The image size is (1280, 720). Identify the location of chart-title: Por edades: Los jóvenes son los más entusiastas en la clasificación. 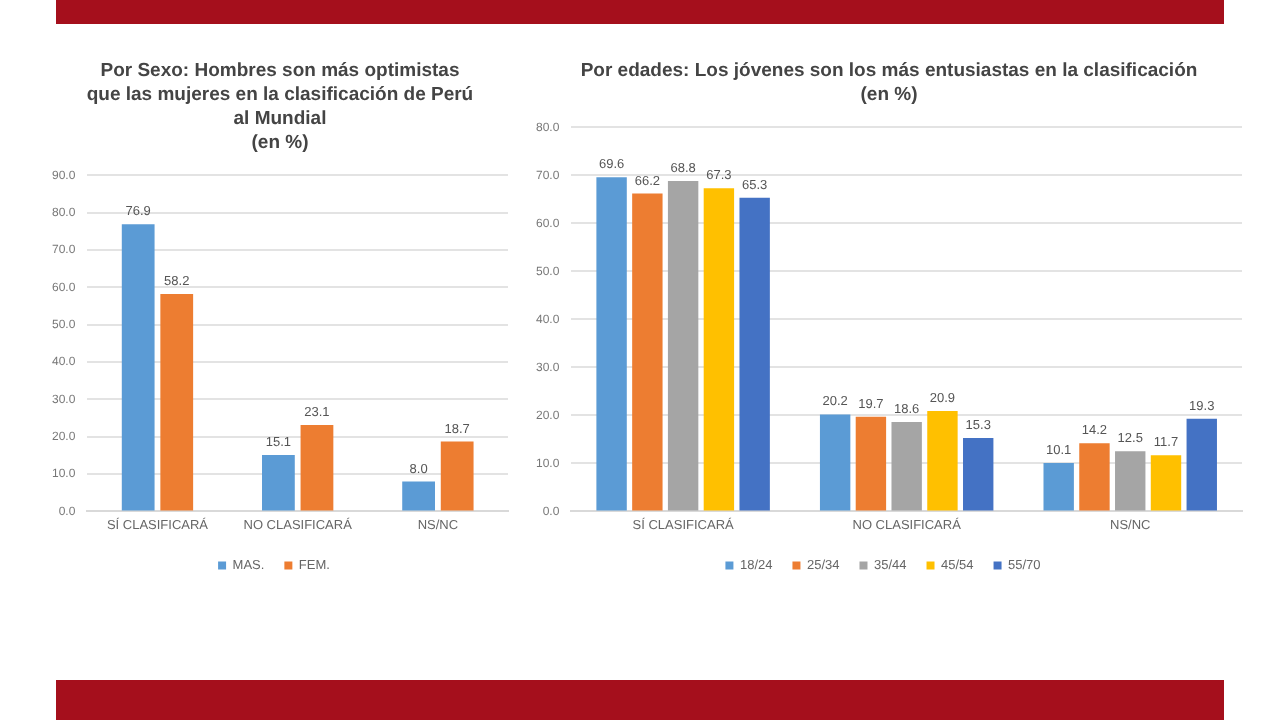
(889, 72).